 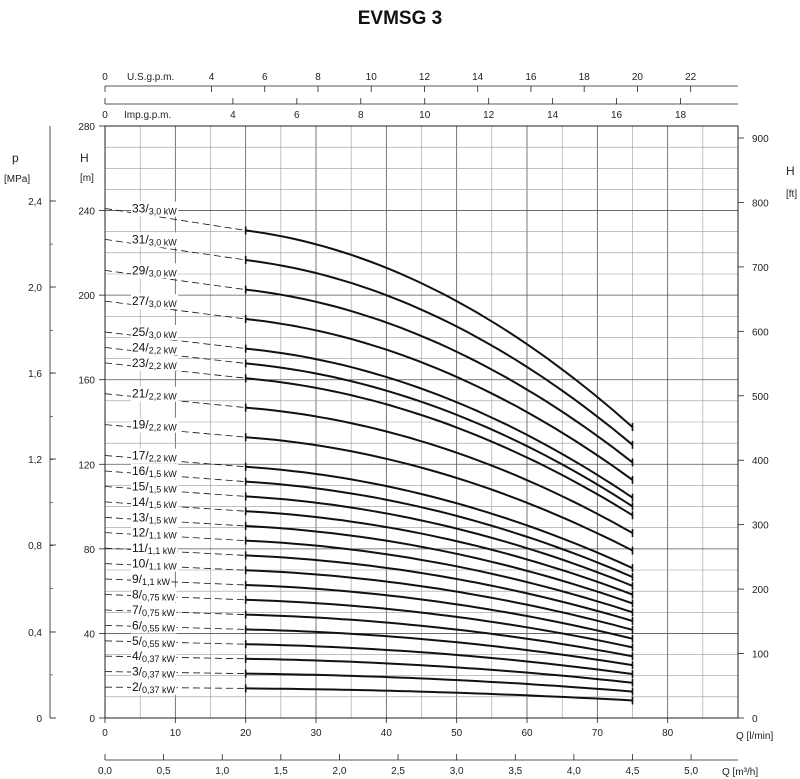 What do you see at coordinates (35, 202) in the screenshot?
I see `pressure-tick-label: 2,4` at bounding box center [35, 202].